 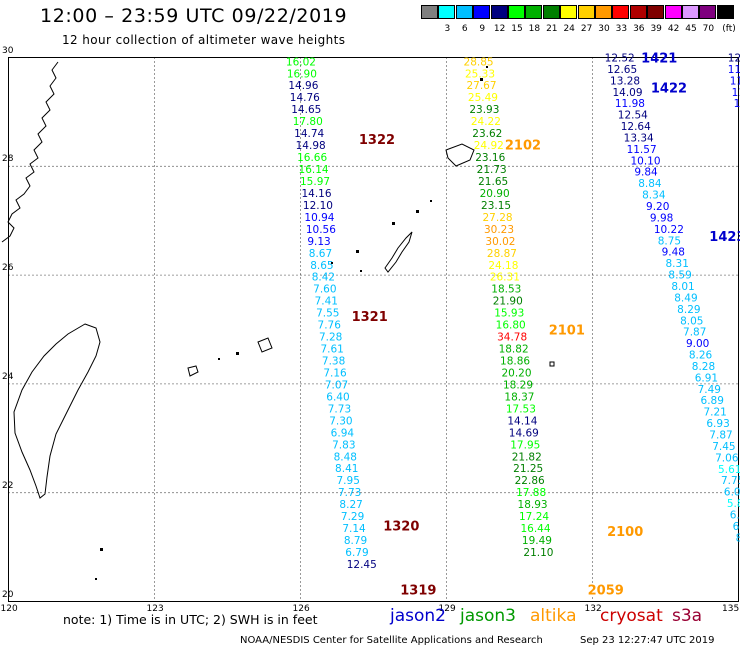 What do you see at coordinates (9, 609) in the screenshot?
I see `x-tick-label: 120` at bounding box center [9, 609].